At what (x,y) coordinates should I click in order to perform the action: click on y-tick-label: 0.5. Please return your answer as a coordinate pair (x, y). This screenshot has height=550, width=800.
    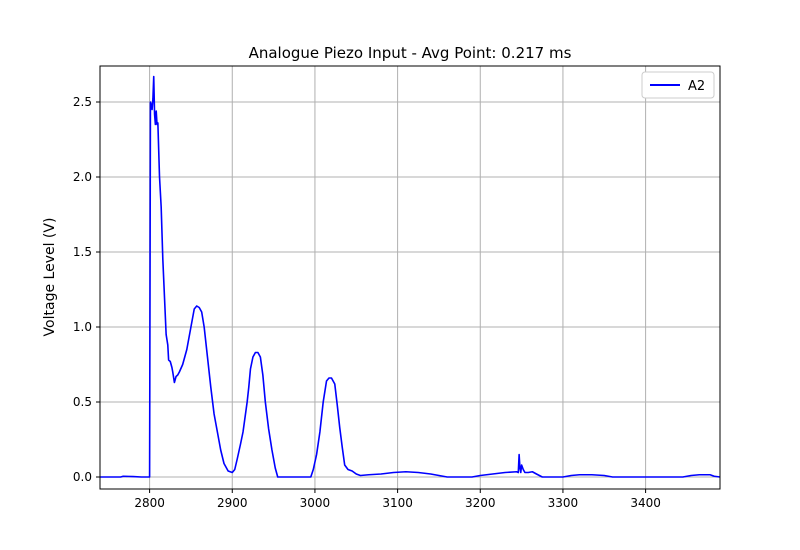
    Looking at the image, I should click on (82, 402).